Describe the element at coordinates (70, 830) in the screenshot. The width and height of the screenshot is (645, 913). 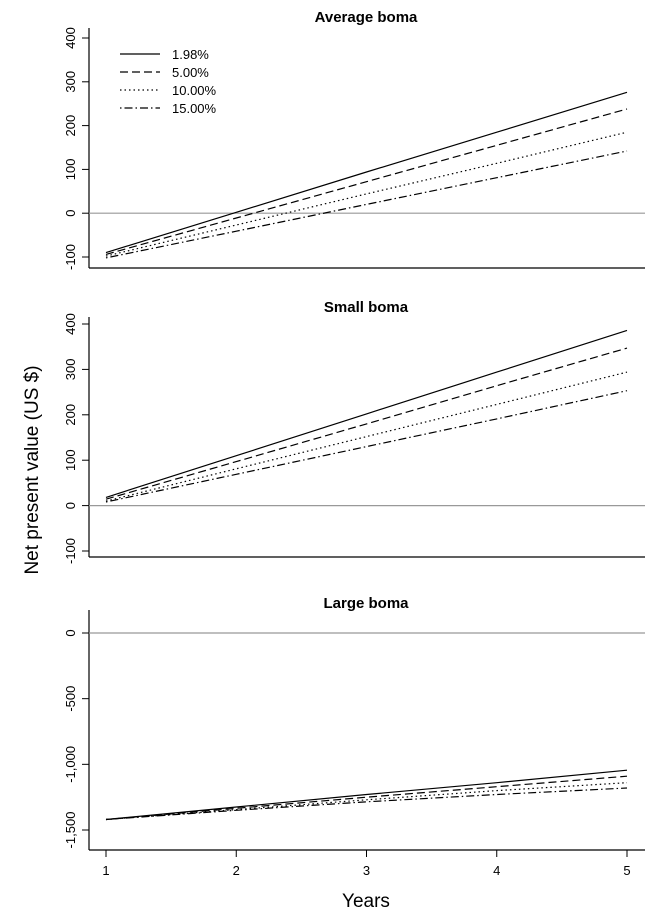
I see `y-tick-label: -1,500` at that location.